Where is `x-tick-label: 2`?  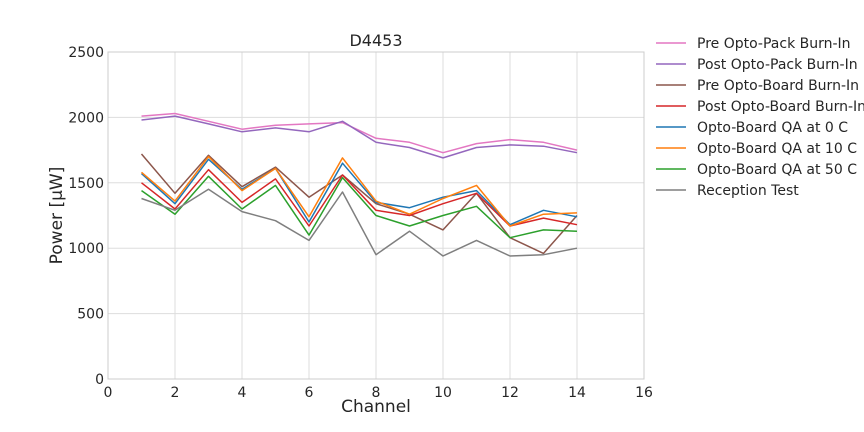 x-tick-label: 2 is located at coordinates (175, 393).